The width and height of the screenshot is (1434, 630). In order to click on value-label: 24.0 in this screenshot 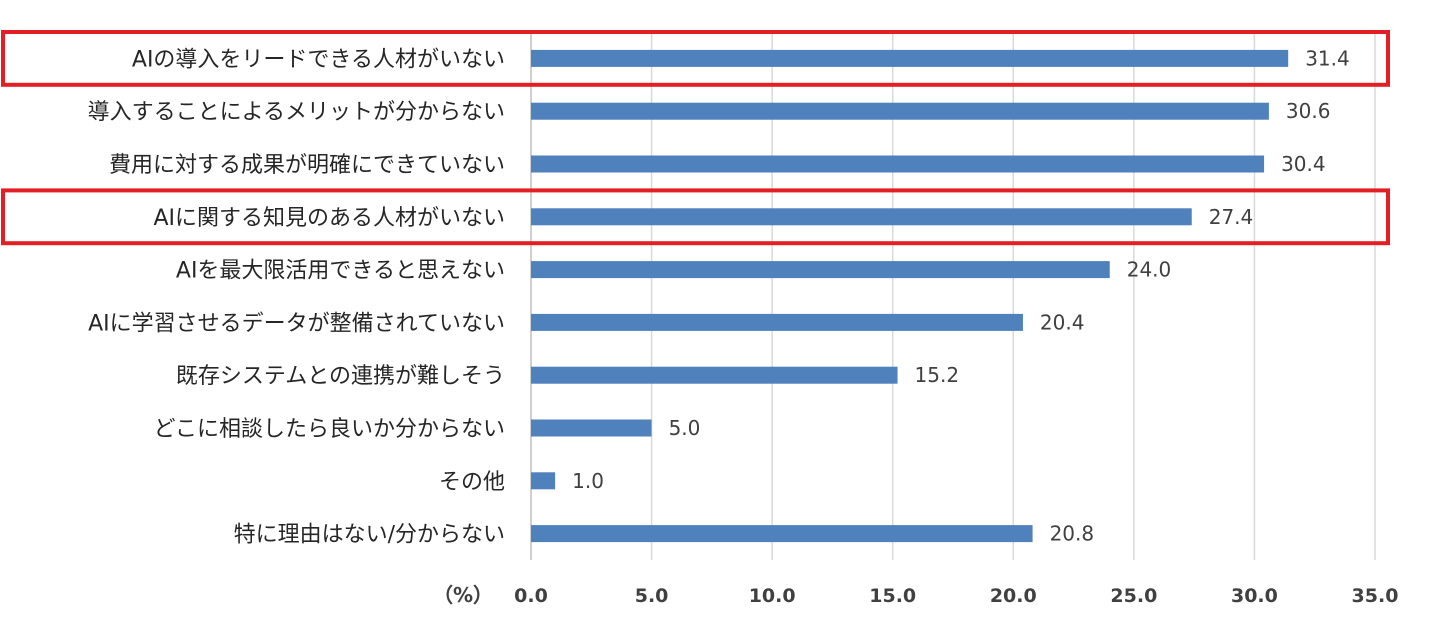, I will do `click(1149, 270)`.